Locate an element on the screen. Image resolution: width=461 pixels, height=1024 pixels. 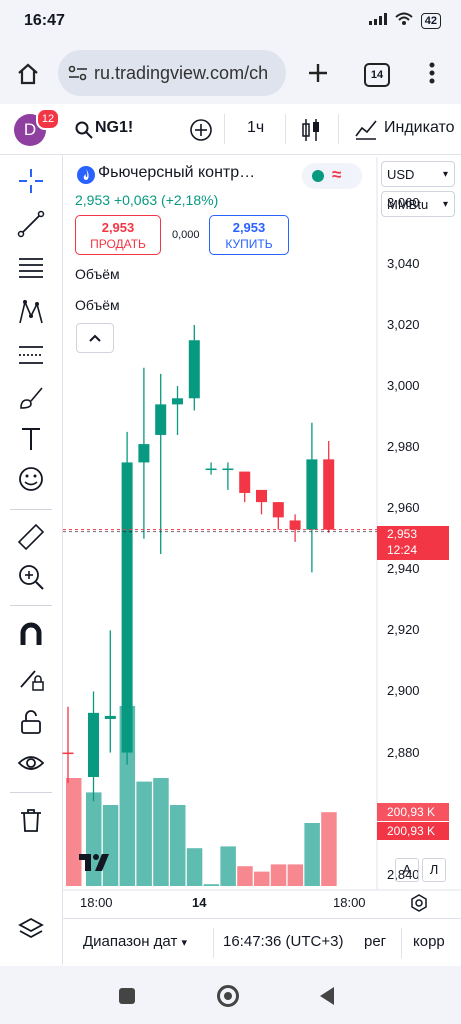
volume-legend-1: Объём is located at coordinates (97, 274).